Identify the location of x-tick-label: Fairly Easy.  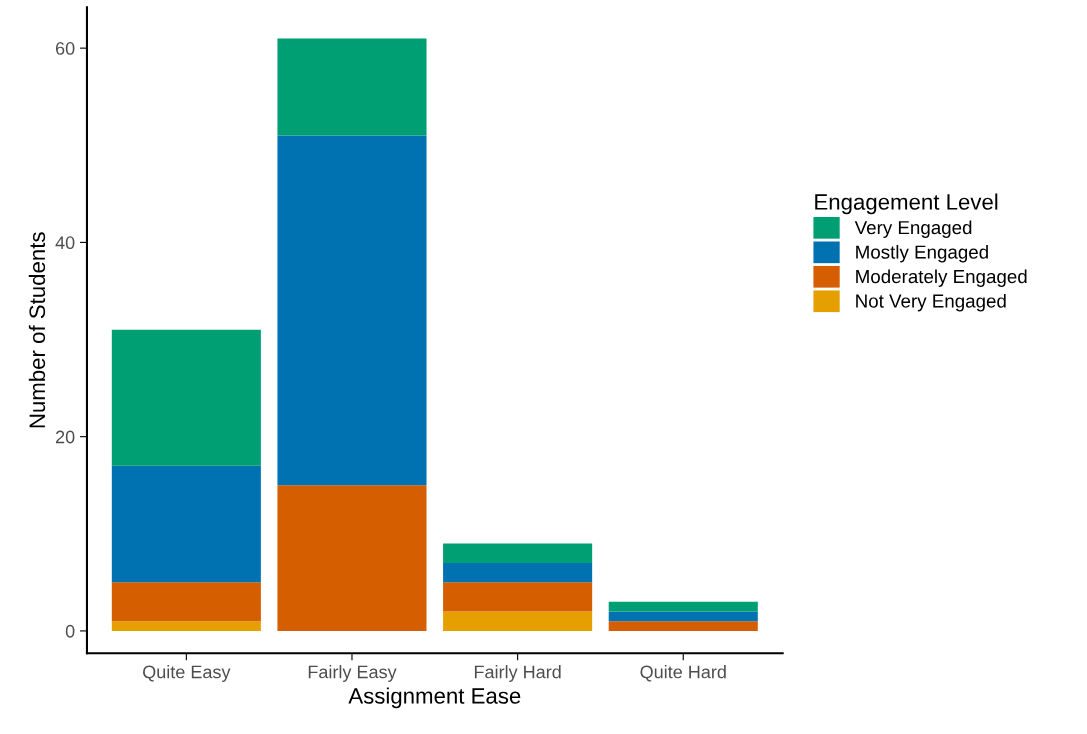
(352, 673).